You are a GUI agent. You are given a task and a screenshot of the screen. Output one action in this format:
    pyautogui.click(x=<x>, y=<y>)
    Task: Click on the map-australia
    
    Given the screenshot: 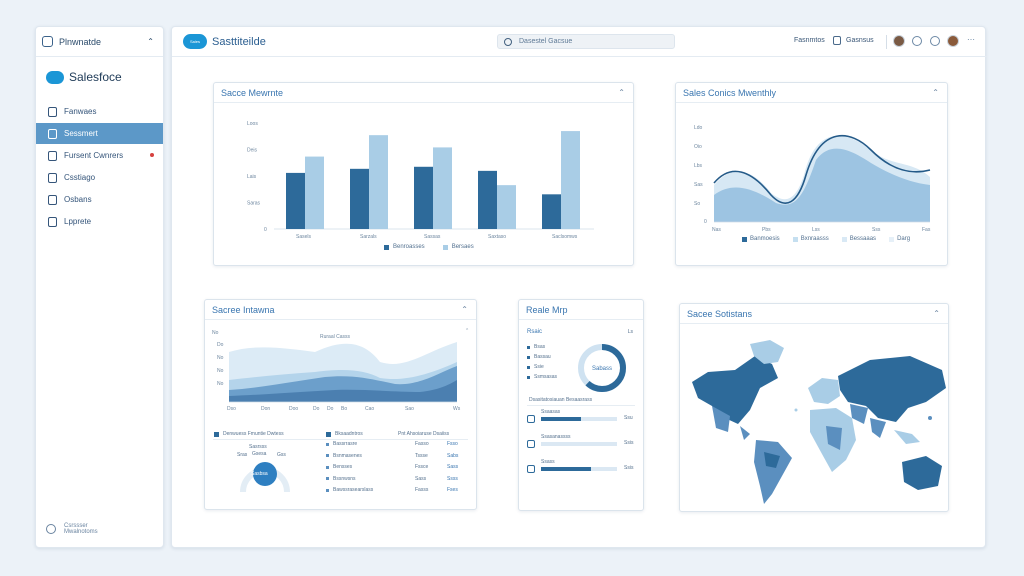 What is the action you would take?
    pyautogui.click(x=922, y=473)
    